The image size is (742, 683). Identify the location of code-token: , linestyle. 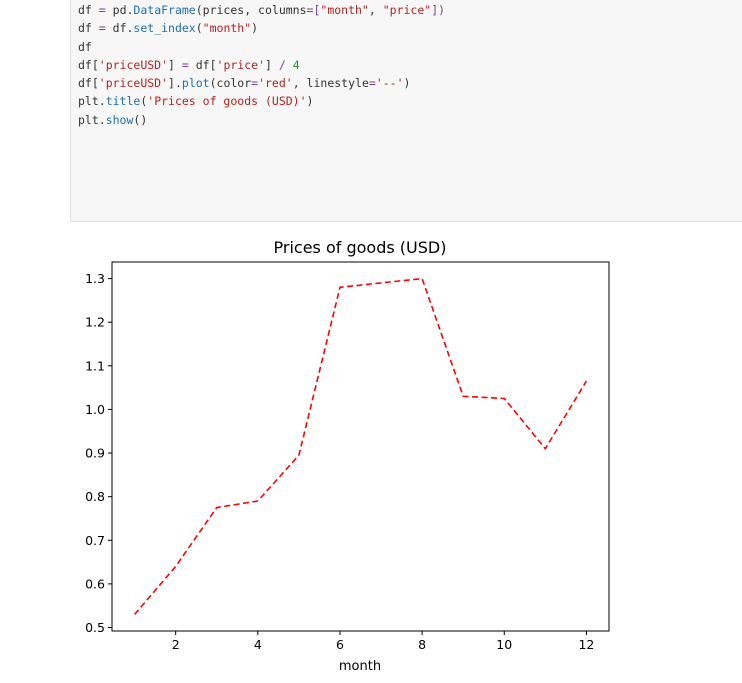
(330, 83).